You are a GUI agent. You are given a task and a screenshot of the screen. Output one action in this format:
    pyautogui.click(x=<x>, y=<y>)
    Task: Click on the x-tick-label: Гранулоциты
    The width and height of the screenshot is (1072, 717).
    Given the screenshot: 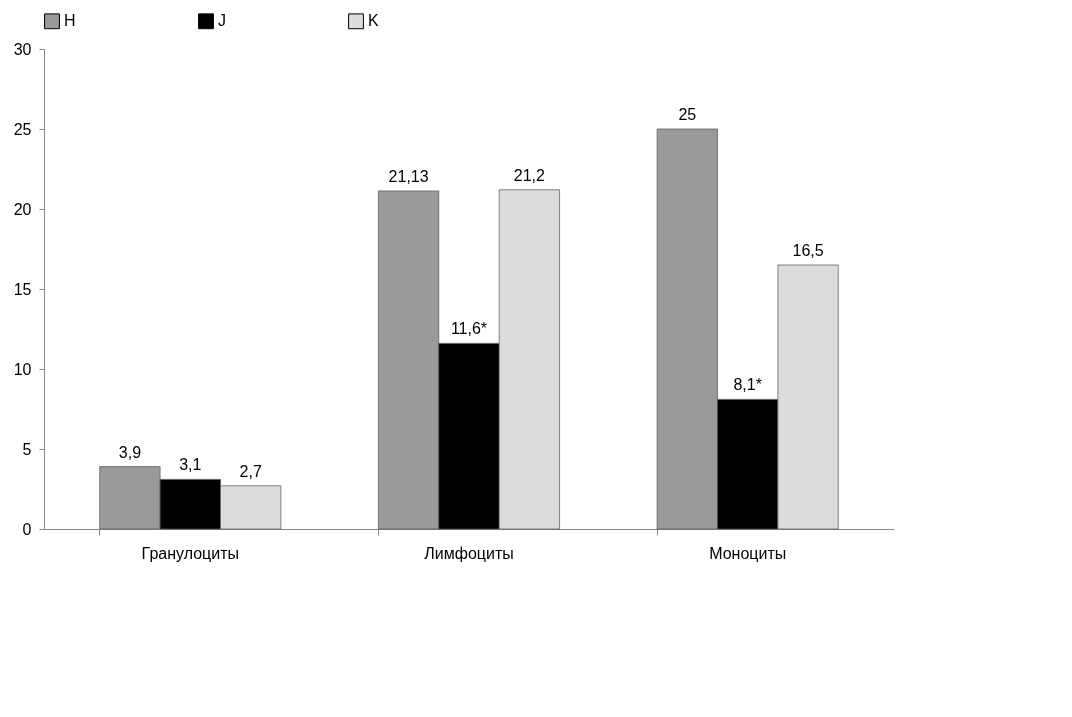 What is the action you would take?
    pyautogui.click(x=190, y=553)
    